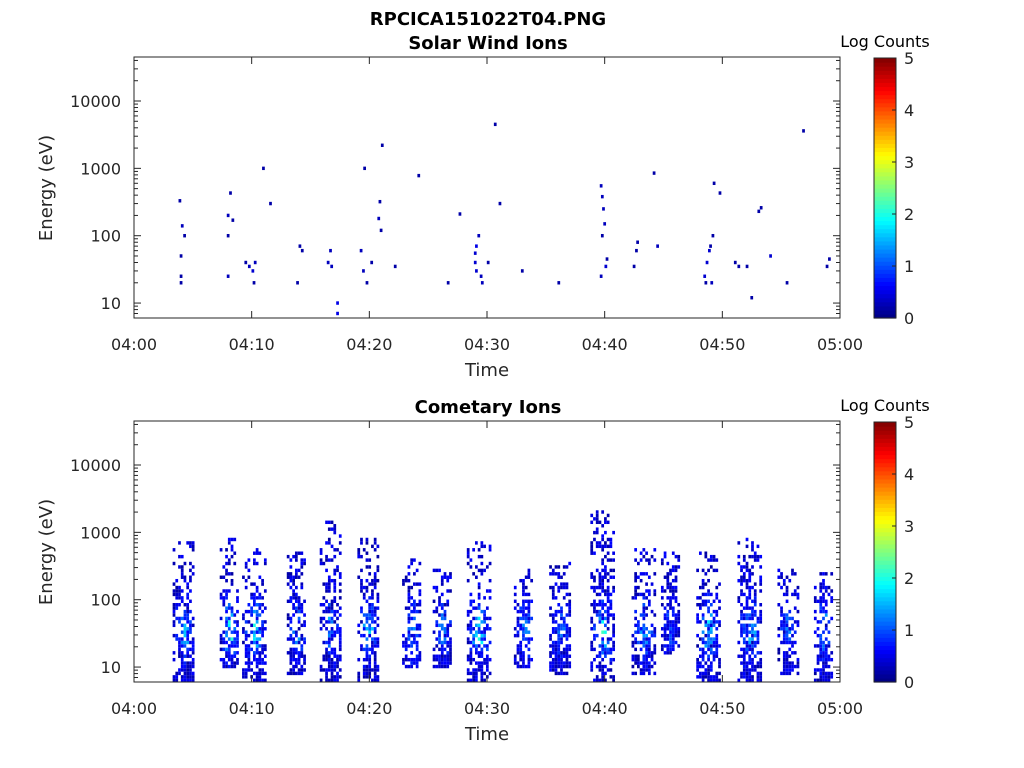 The height and width of the screenshot is (768, 1024). I want to click on y-tick-label: 100, so click(105, 600).